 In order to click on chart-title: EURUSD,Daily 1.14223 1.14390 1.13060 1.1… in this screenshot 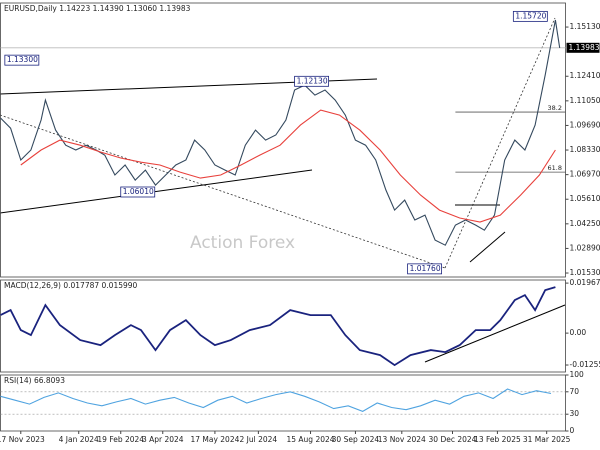, I will do `click(97, 8)`.